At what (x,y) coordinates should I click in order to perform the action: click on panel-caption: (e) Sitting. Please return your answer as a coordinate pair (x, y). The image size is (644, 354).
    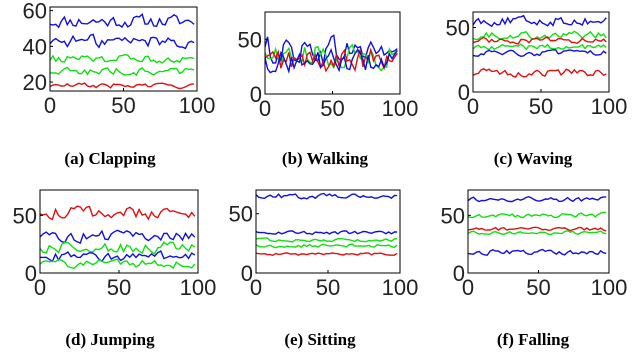
    Looking at the image, I should click on (320, 339).